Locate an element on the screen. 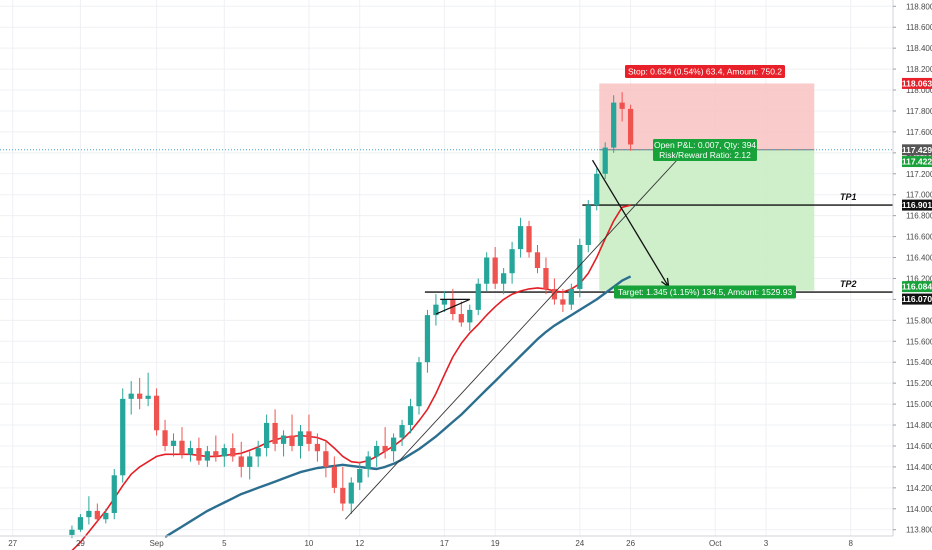 The width and height of the screenshot is (932, 550). y-tick-label: 118.000 is located at coordinates (919, 90).